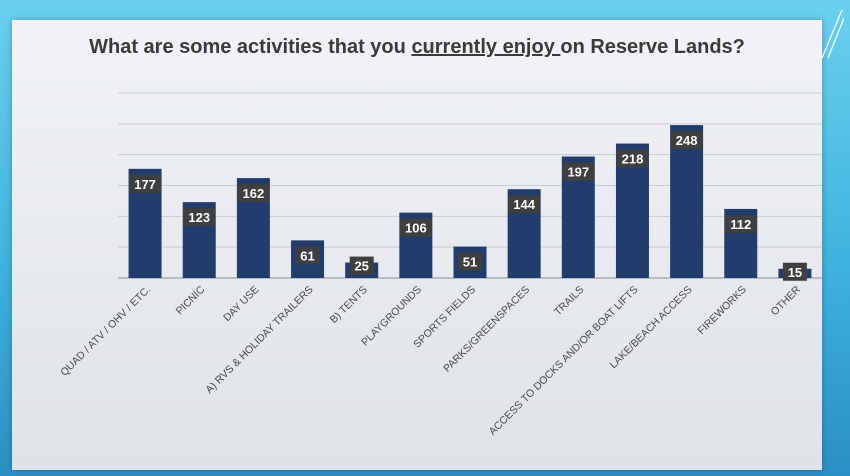  What do you see at coordinates (721, 310) in the screenshot?
I see `category-label: FIREWORKS` at bounding box center [721, 310].